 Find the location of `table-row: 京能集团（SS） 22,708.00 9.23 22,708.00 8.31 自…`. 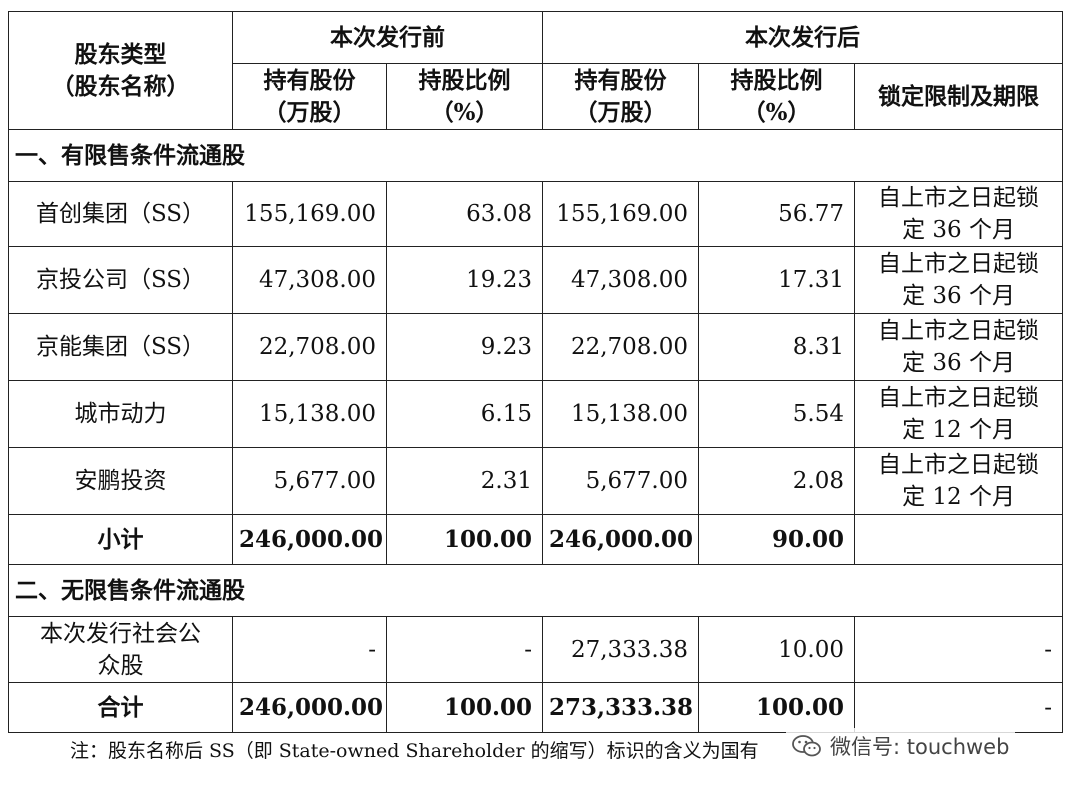

table-row: 京能集团（SS） 22,708.00 9.23 22,708.00 8.31 自… is located at coordinates (536, 347).